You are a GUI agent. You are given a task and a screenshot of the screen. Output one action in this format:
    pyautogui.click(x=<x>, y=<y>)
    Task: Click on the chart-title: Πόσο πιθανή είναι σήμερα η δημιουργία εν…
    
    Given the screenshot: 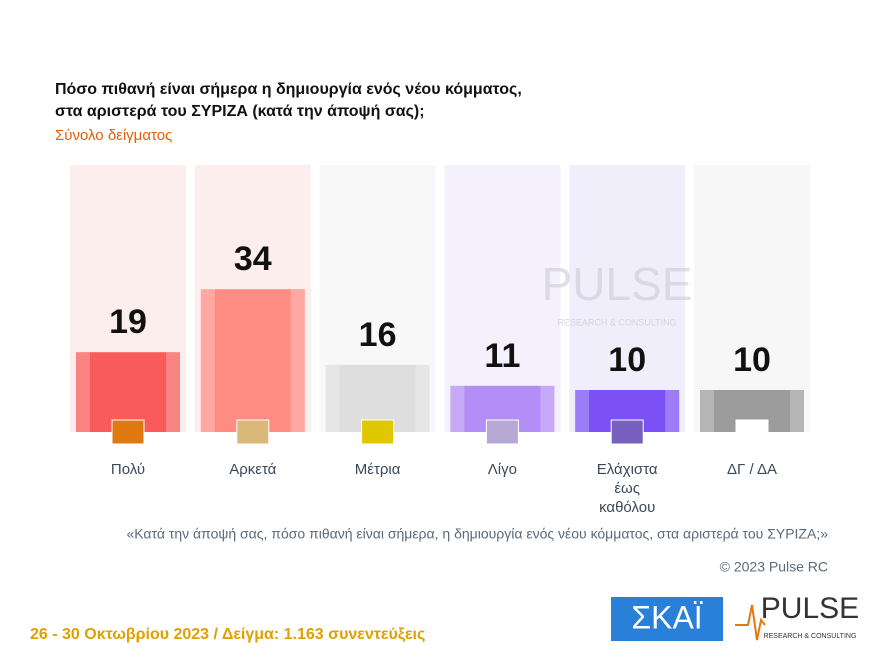 What is the action you would take?
    pyautogui.click(x=288, y=89)
    